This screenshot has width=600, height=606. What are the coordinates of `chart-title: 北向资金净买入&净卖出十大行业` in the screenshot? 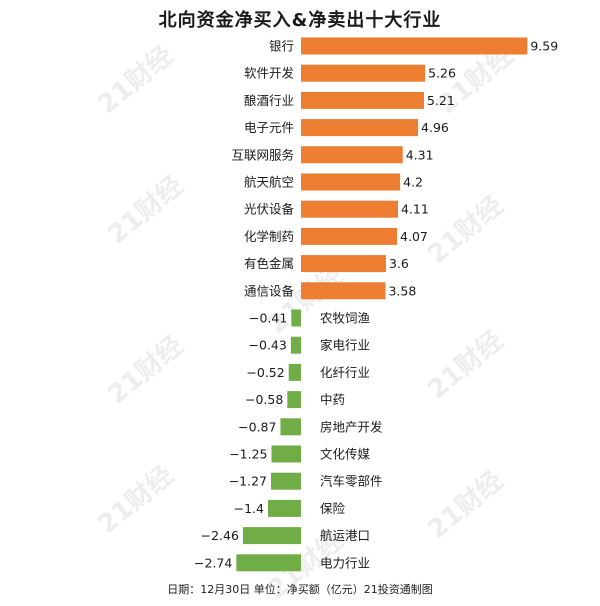 It's located at (300, 20).